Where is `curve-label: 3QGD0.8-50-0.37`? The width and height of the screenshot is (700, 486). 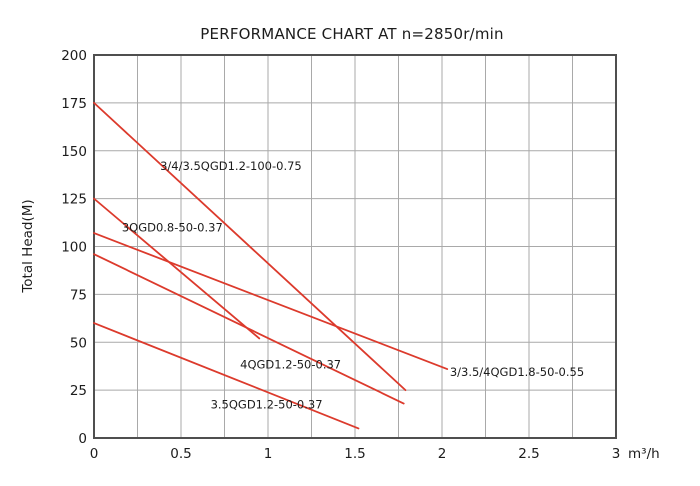
curve-label: 3QGD0.8-50-0.37 is located at coordinates (172, 227).